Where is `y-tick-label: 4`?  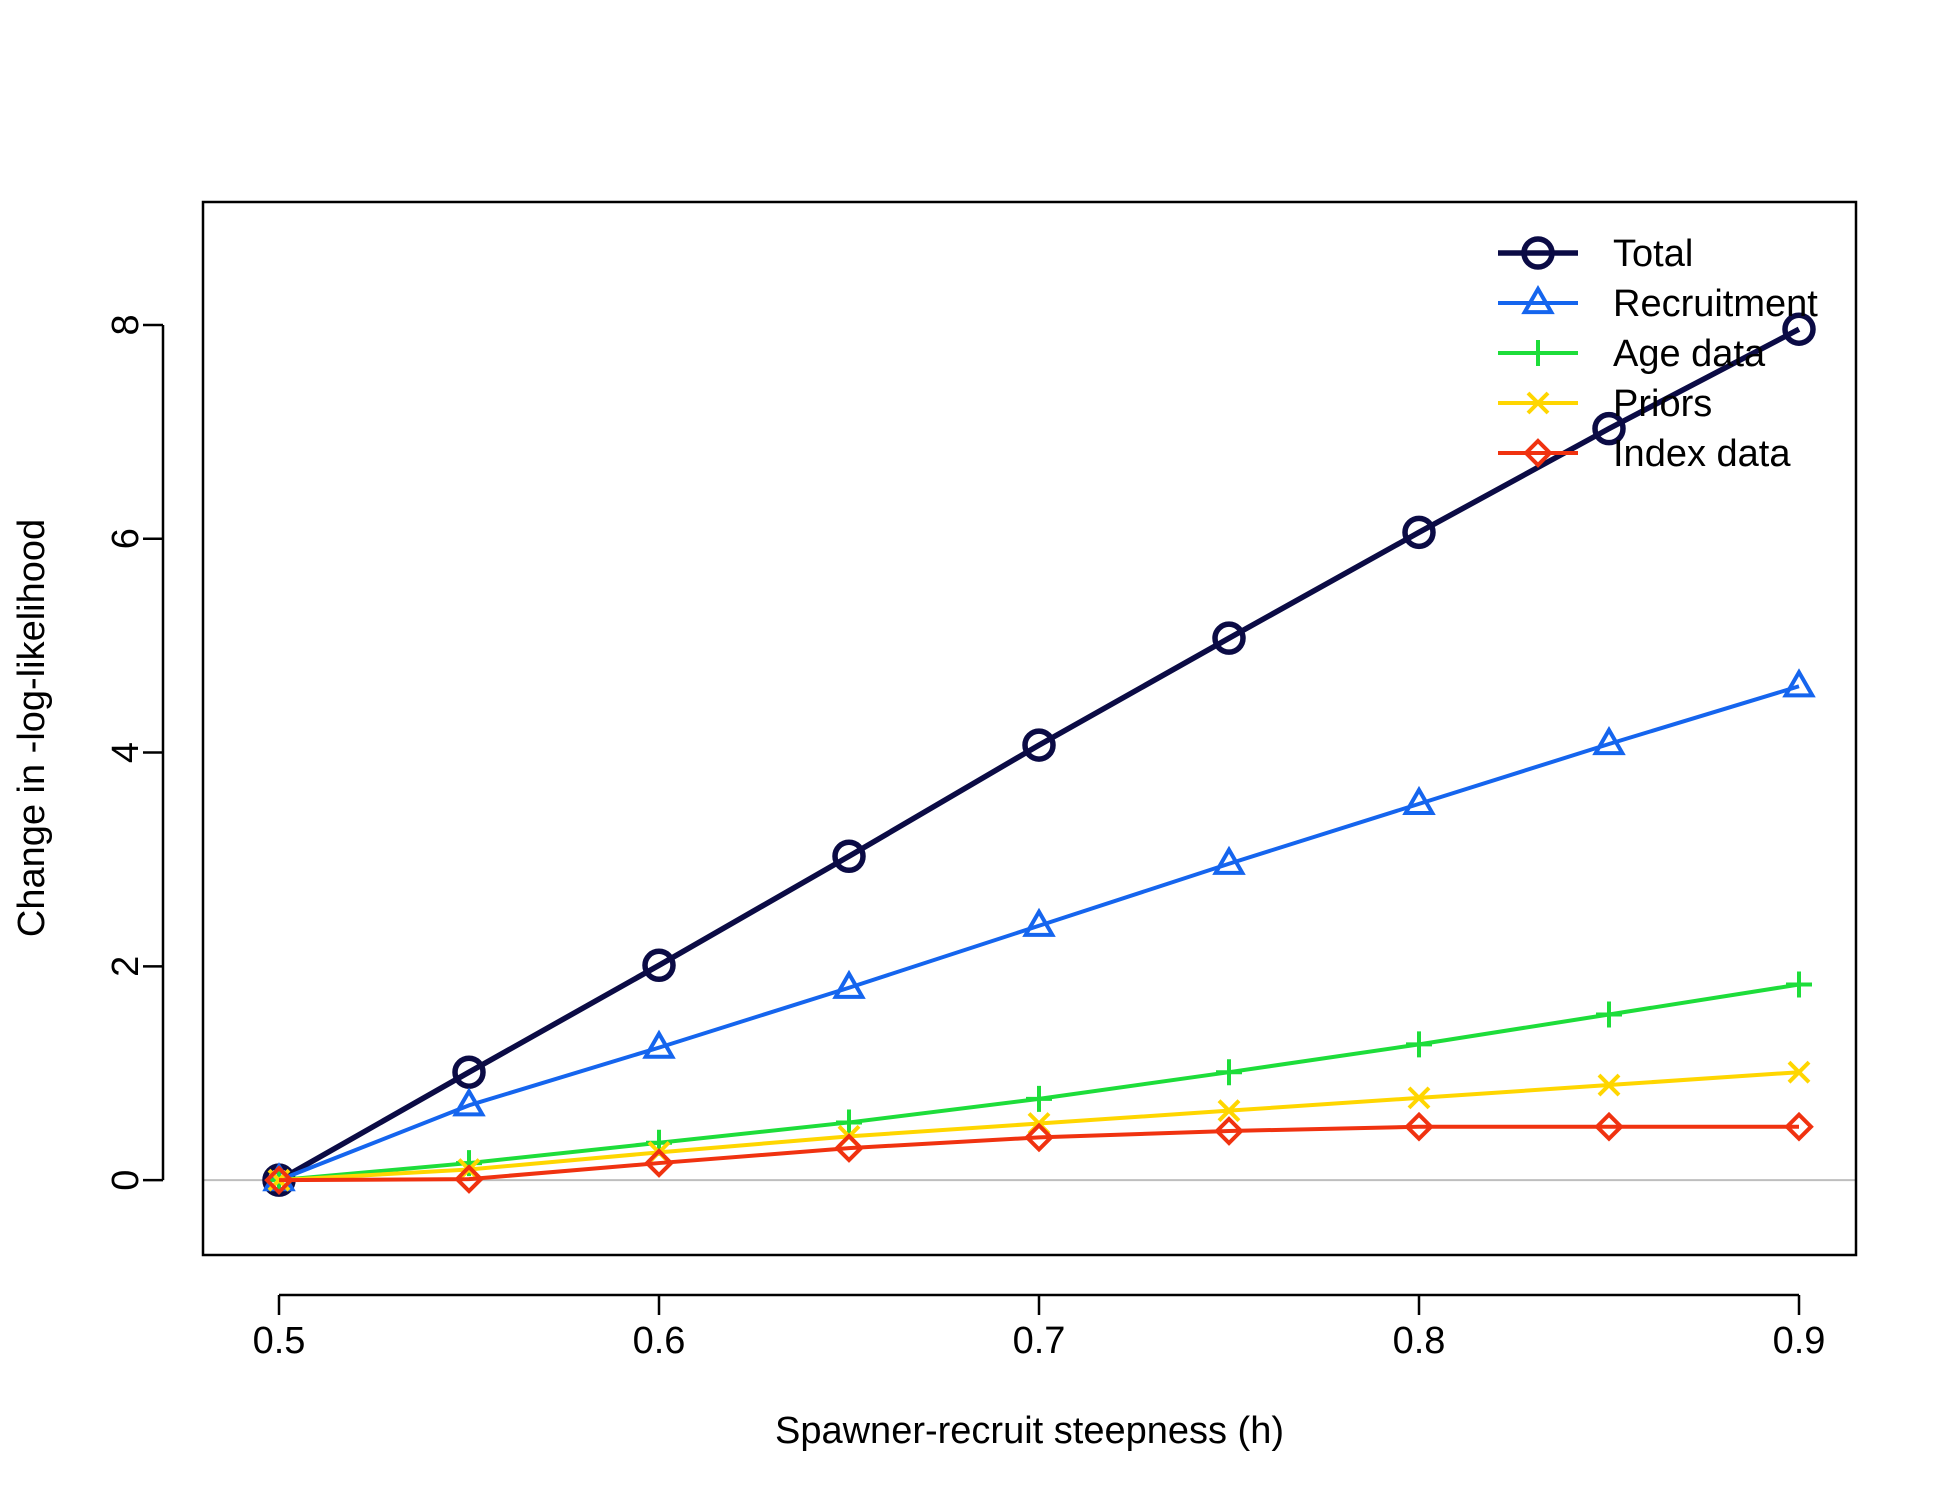
y-tick-label: 4 is located at coordinates (126, 752).